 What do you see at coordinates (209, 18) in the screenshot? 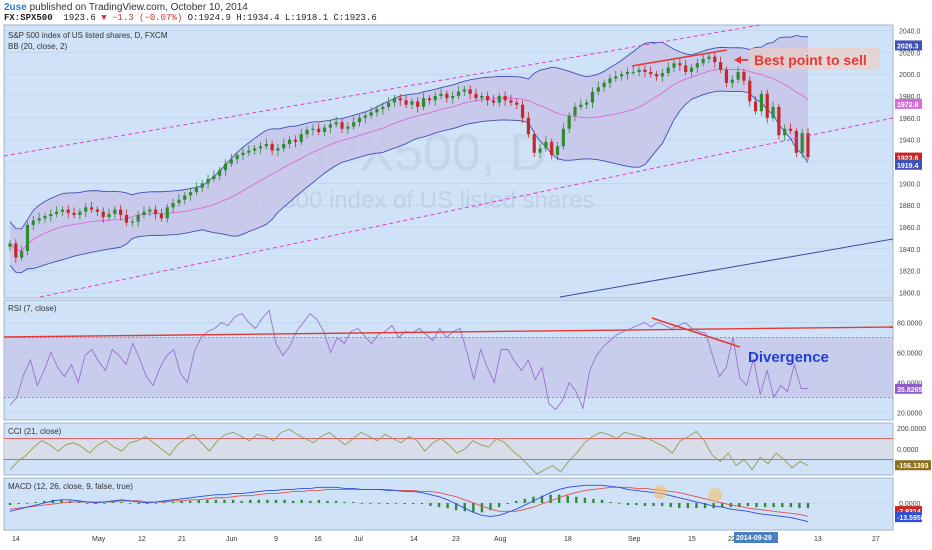
I see `open-value: O:1924.9` at bounding box center [209, 18].